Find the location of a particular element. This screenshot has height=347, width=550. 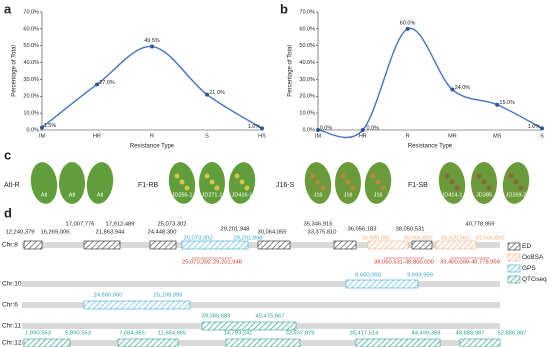

panel-label: a is located at coordinates (8, 8).